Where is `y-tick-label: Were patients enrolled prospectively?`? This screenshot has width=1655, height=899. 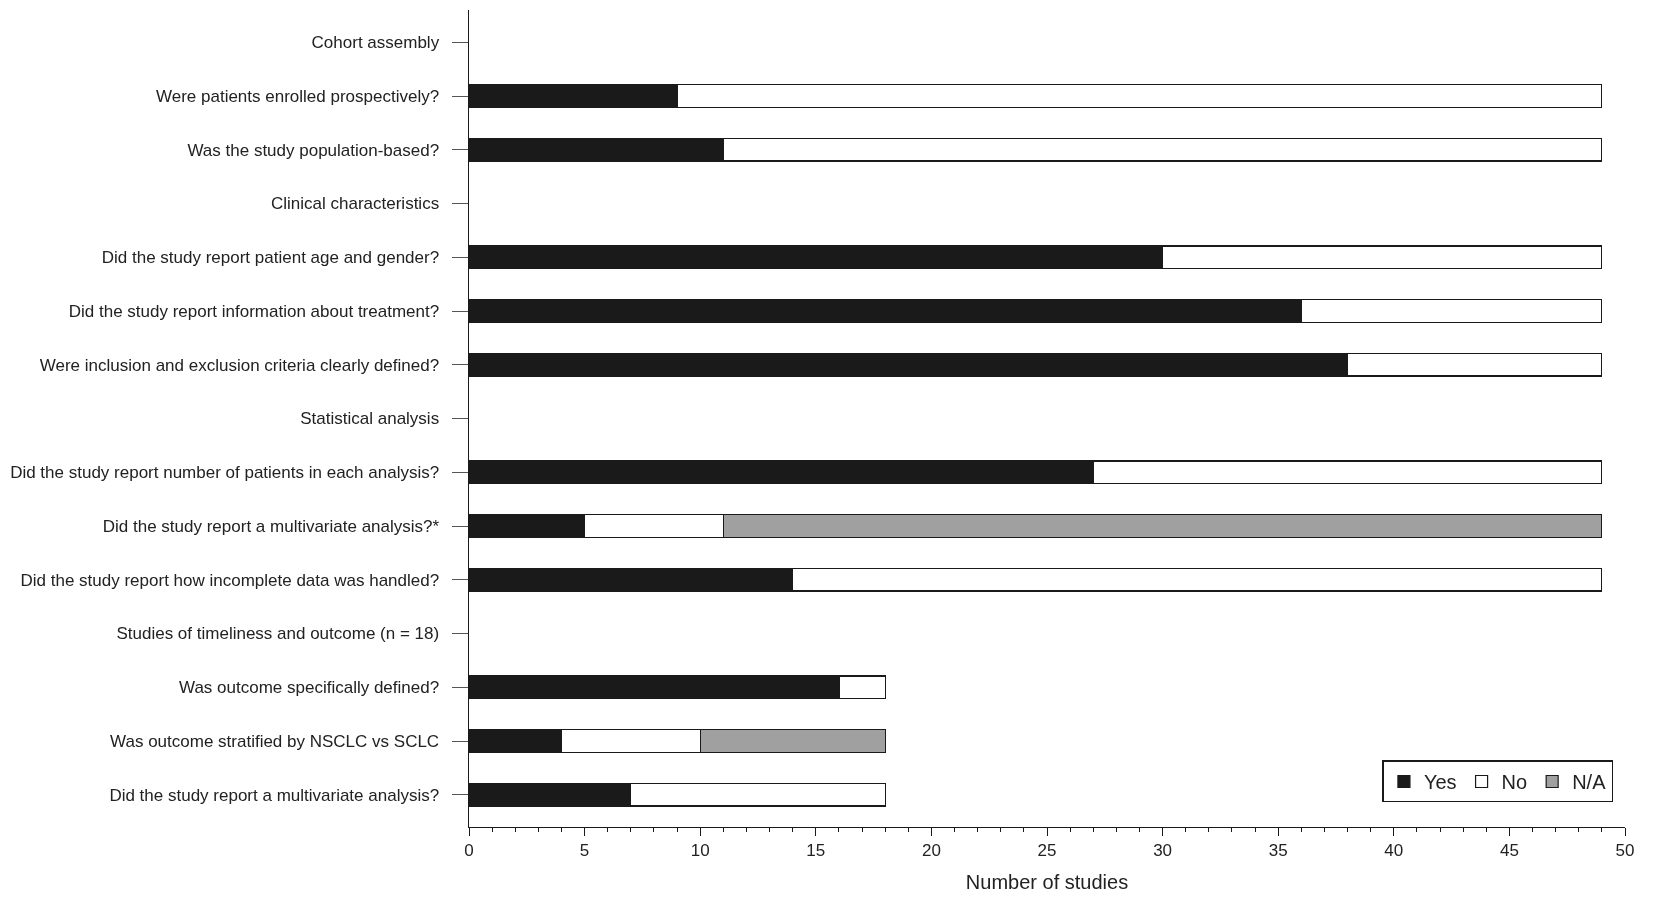 y-tick-label: Were patients enrolled prospectively? is located at coordinates (302, 96).